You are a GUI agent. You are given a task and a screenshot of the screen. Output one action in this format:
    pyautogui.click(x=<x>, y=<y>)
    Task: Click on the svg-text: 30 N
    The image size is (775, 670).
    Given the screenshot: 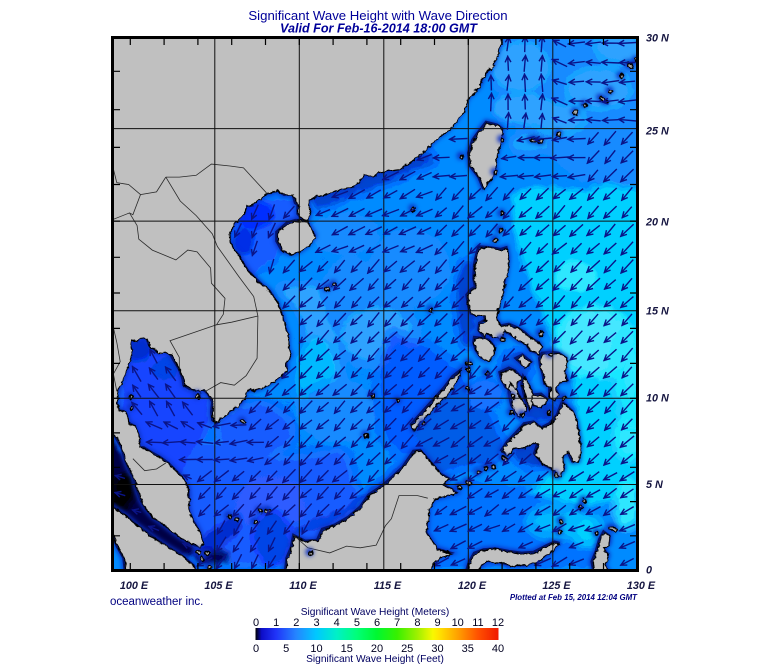 What is the action you would take?
    pyautogui.click(x=657, y=39)
    